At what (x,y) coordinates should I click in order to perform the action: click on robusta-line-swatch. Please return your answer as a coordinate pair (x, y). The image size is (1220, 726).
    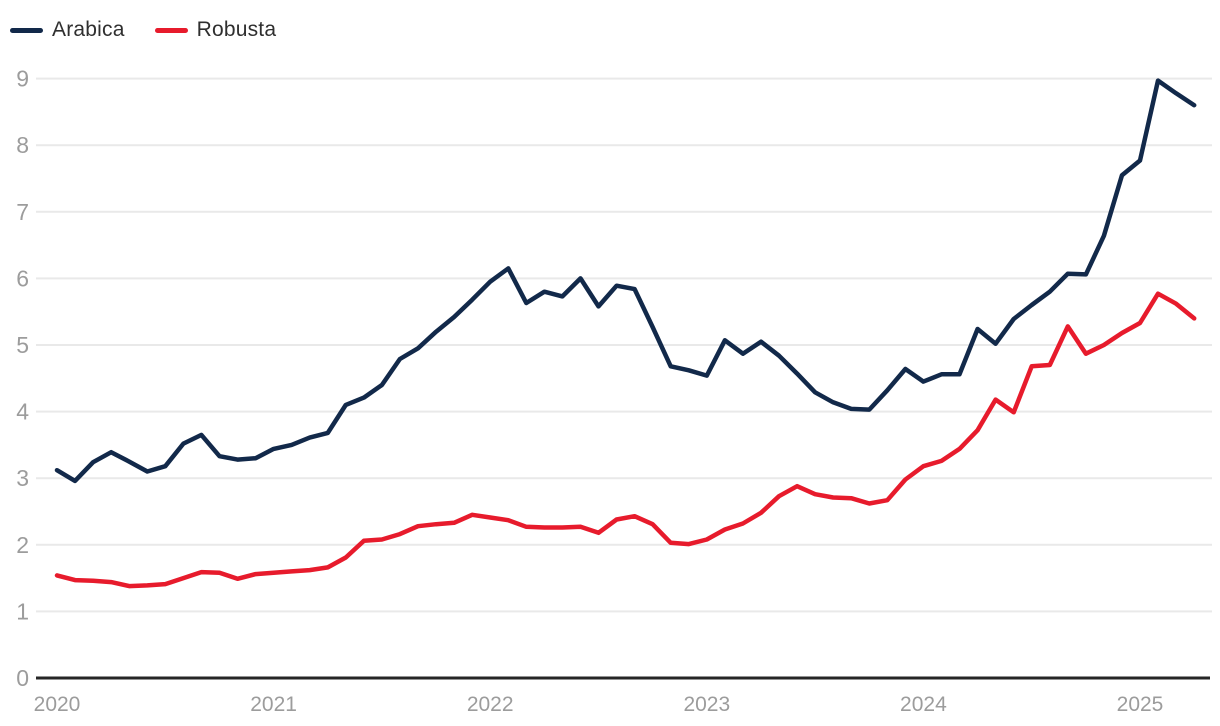
    Looking at the image, I should click on (171, 30).